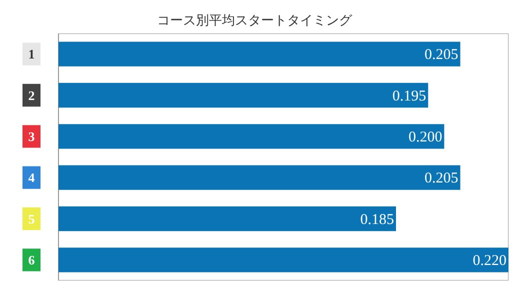 This screenshot has width=530, height=290. Describe the element at coordinates (377, 220) in the screenshot. I see `data-label: 0.185` at that location.